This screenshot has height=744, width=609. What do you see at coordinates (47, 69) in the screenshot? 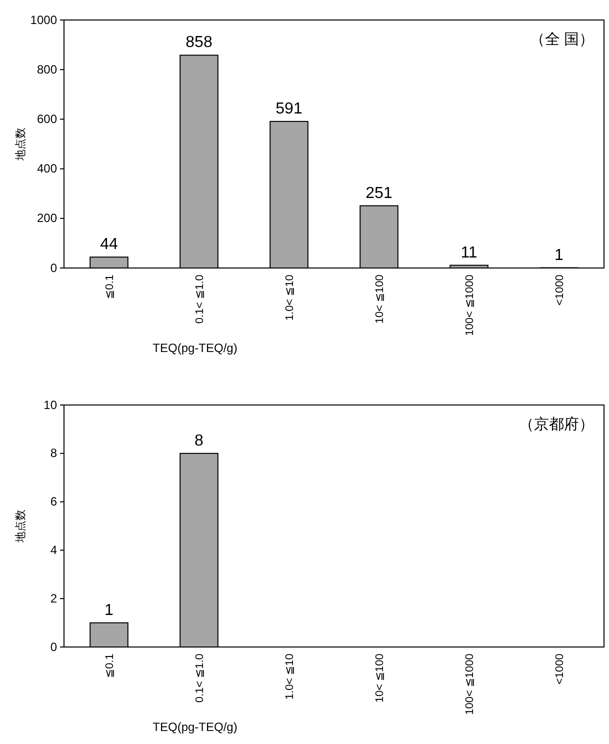
I see `y-tick-label: 800` at bounding box center [47, 69].